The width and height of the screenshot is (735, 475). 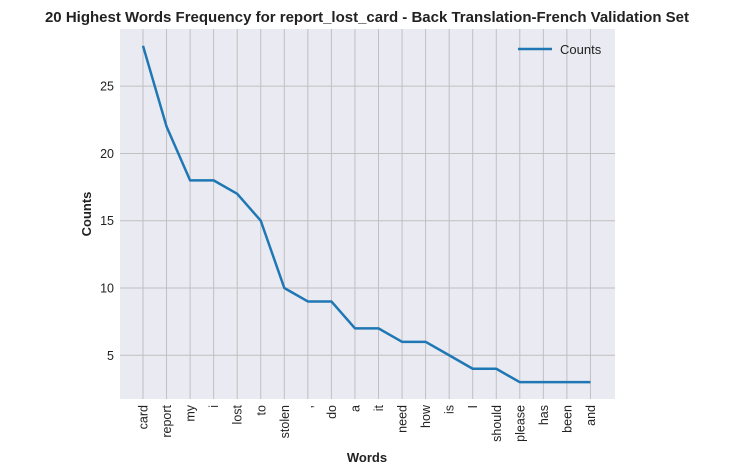 I want to click on y-tick-label: 15, so click(x=107, y=221).